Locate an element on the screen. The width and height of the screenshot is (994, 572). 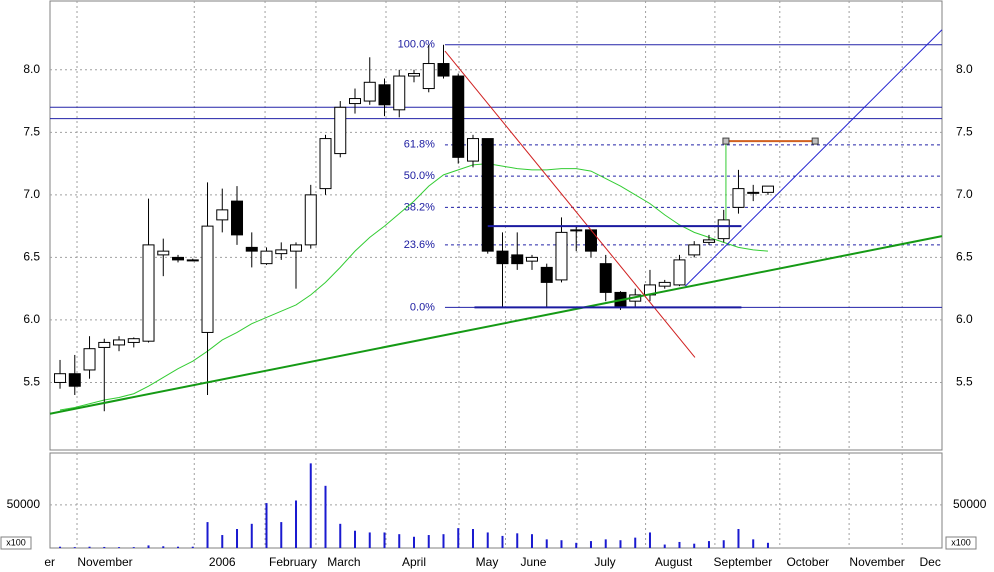
x-tick-label: Dec is located at coordinates (930, 562).